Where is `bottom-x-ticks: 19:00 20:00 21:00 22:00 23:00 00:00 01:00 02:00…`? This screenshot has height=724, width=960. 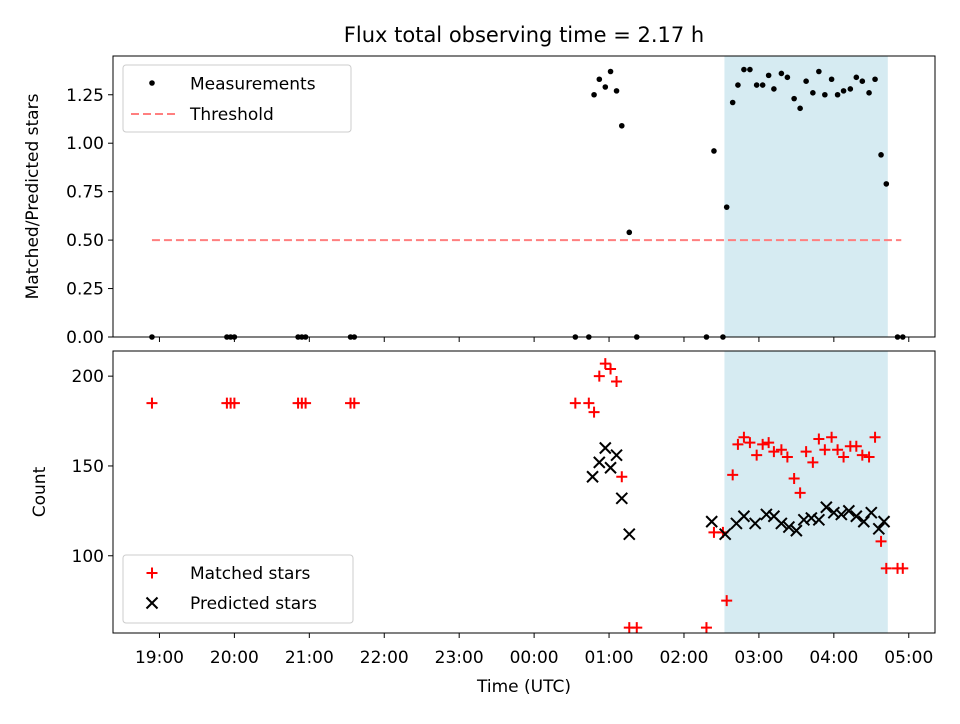 bottom-x-ticks: 19:00 20:00 21:00 22:00 23:00 00:00 01:00 02:00… is located at coordinates (534, 650).